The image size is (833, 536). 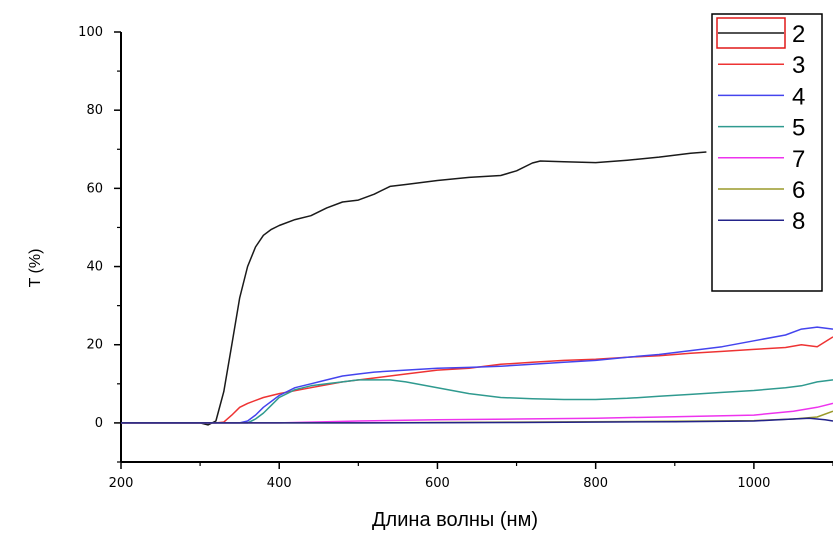 What do you see at coordinates (798, 65) in the screenshot?
I see `legend-label-3: 3` at bounding box center [798, 65].